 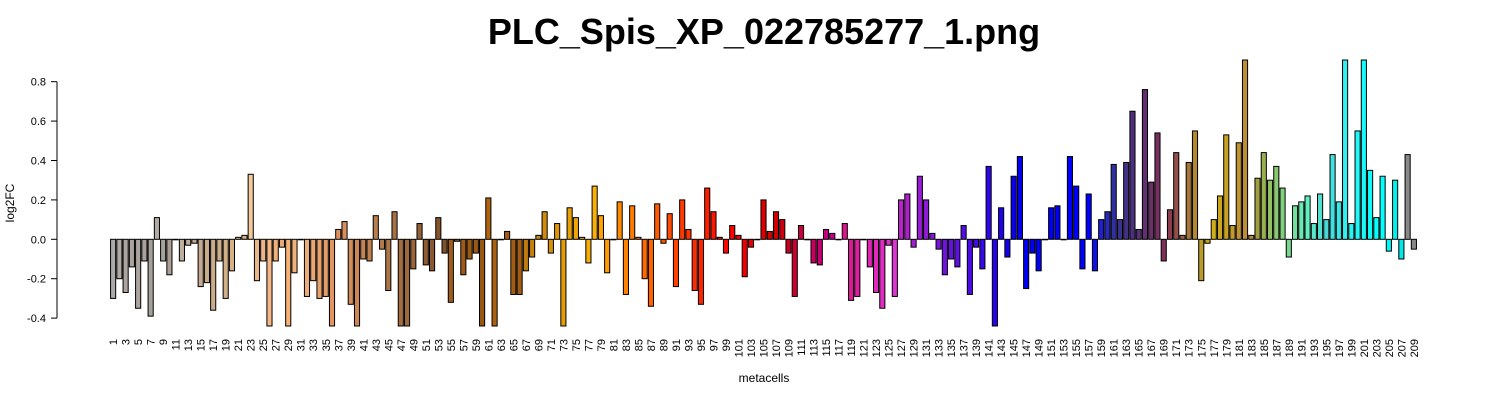 I want to click on y-tick-label: 0.8, so click(x=38, y=83).